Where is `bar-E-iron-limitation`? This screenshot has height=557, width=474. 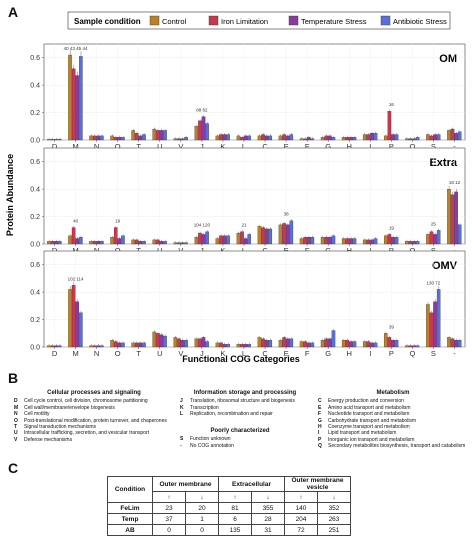
bar-E-iron-limitation is located at coordinates (284, 137).